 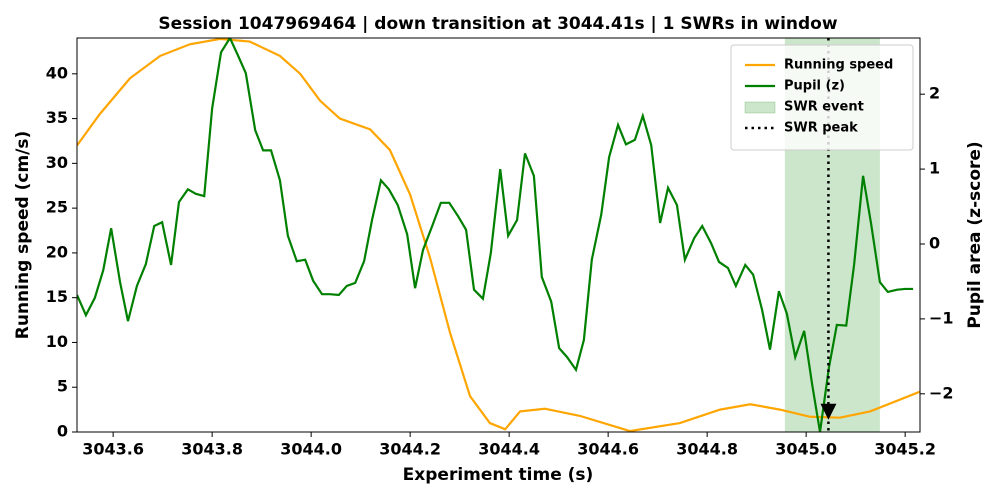 What do you see at coordinates (57, 207) in the screenshot?
I see `y-tick-label: 25` at bounding box center [57, 207].